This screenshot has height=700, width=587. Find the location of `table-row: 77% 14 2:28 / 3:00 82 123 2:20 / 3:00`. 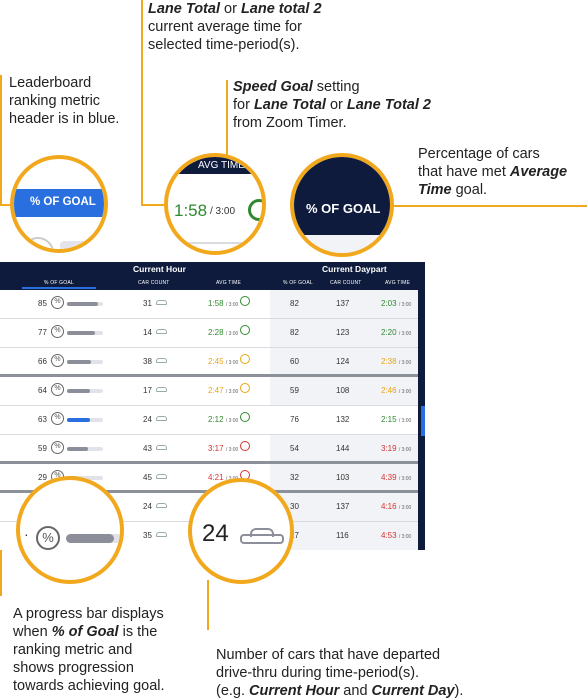

table-row: 77% 14 2:28 / 3:00 82 123 2:20 / 3:00 is located at coordinates (212, 333).